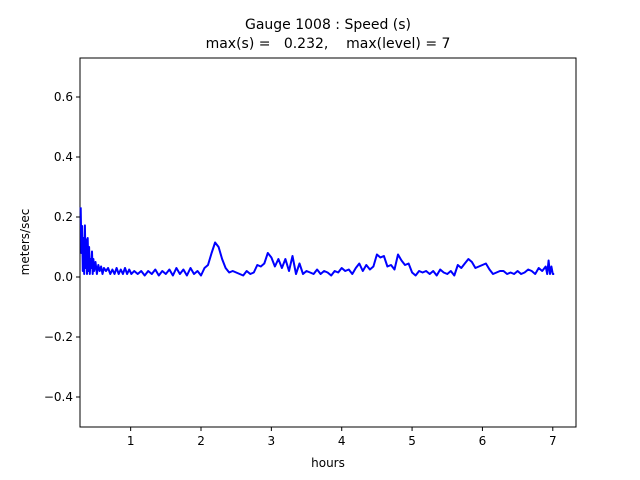  Describe the element at coordinates (272, 441) in the screenshot. I see `x-tick-label: 3` at that location.